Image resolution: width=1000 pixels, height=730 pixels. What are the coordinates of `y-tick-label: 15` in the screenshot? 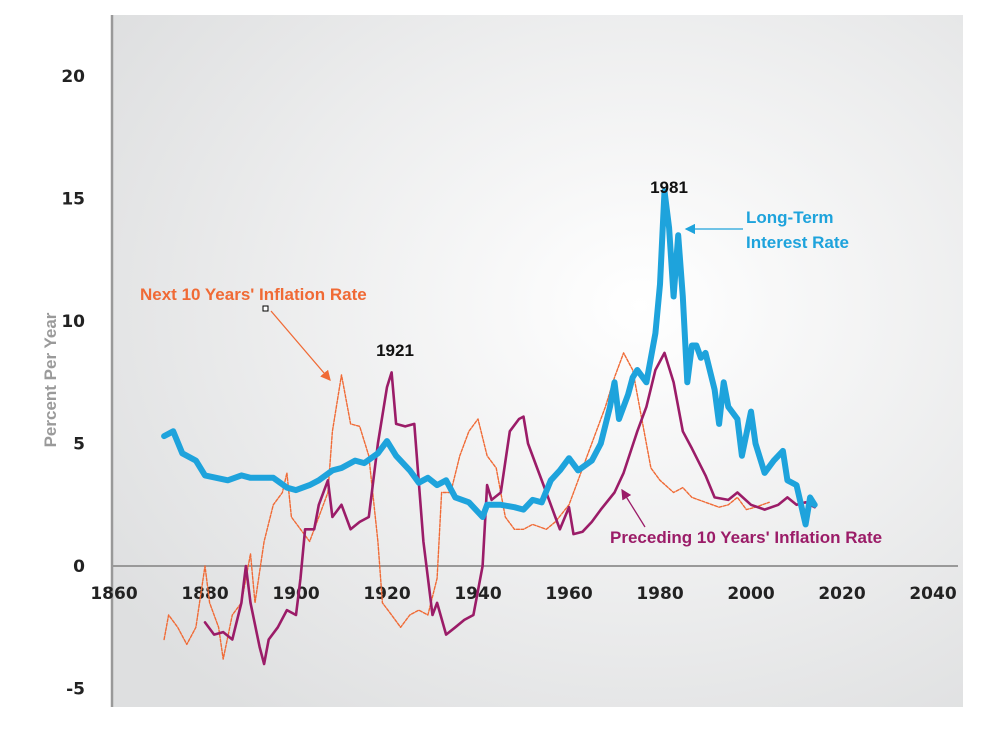 It's located at (73, 200).